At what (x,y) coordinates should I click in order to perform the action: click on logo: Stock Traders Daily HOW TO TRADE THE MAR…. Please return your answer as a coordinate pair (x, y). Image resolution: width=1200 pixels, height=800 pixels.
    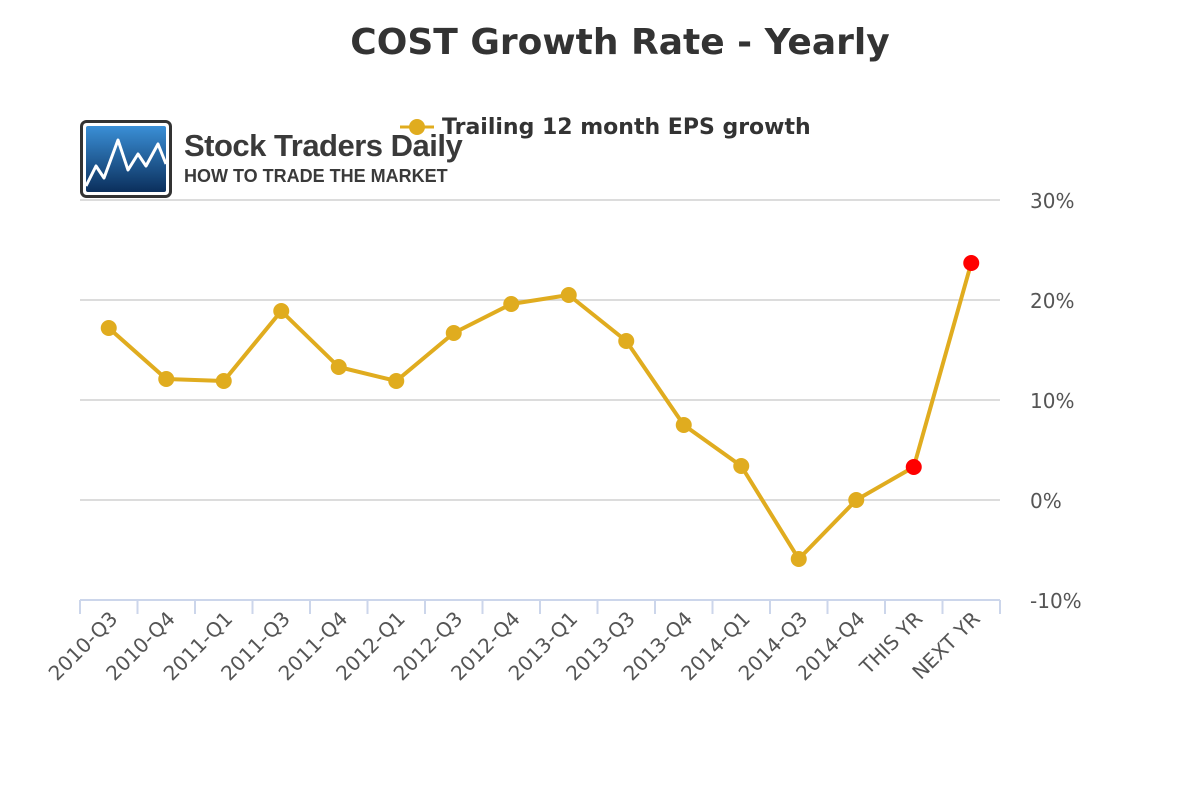
    Looking at the image, I should click on (271, 160).